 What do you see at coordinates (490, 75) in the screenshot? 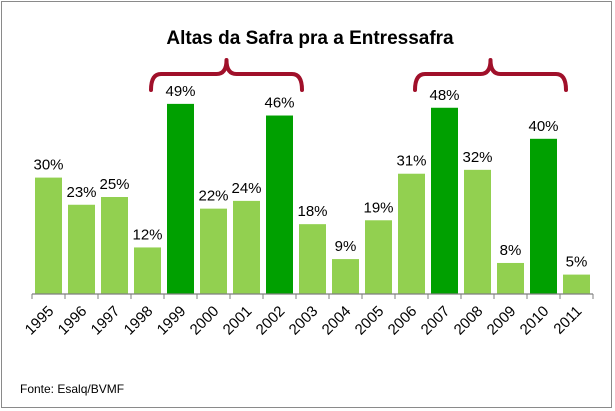
I see `bracket-2007-2010` at bounding box center [490, 75].